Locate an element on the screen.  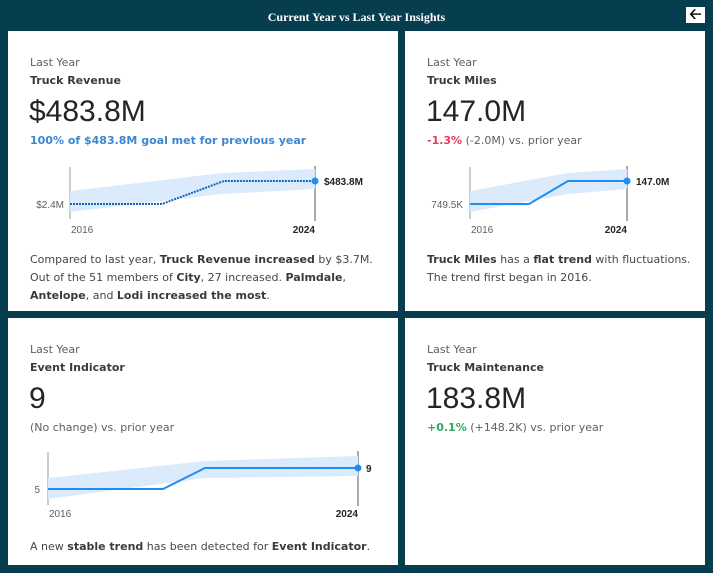
metric-name: Truck Maintenance is located at coordinates (485, 367).